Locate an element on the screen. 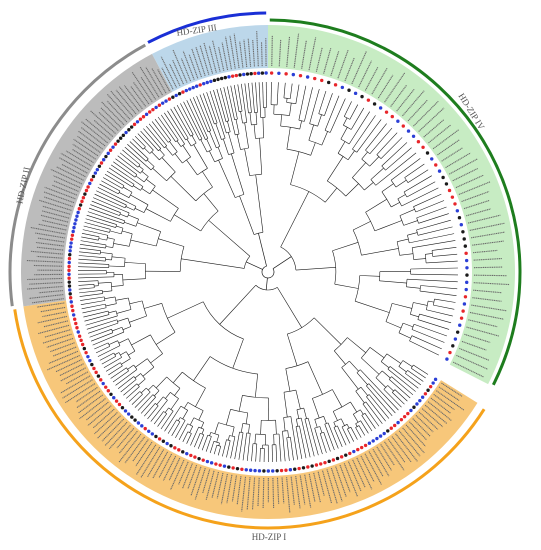 The width and height of the screenshot is (541, 550). band-iii is located at coordinates (210, 58).